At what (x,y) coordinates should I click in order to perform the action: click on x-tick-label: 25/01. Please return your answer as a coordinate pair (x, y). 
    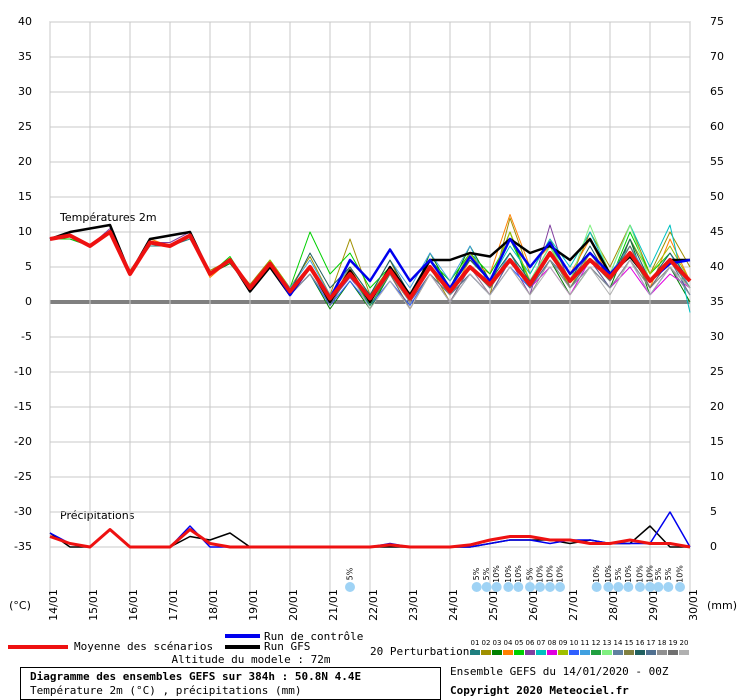
    Looking at the image, I should click on (493, 605).